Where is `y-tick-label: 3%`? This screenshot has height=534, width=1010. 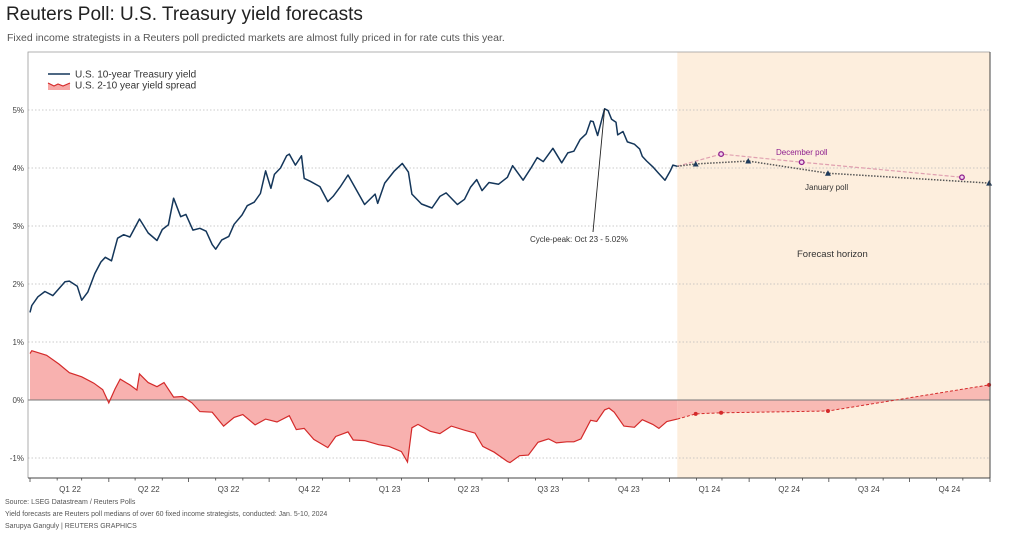 y-tick-label: 3% is located at coordinates (18, 226).